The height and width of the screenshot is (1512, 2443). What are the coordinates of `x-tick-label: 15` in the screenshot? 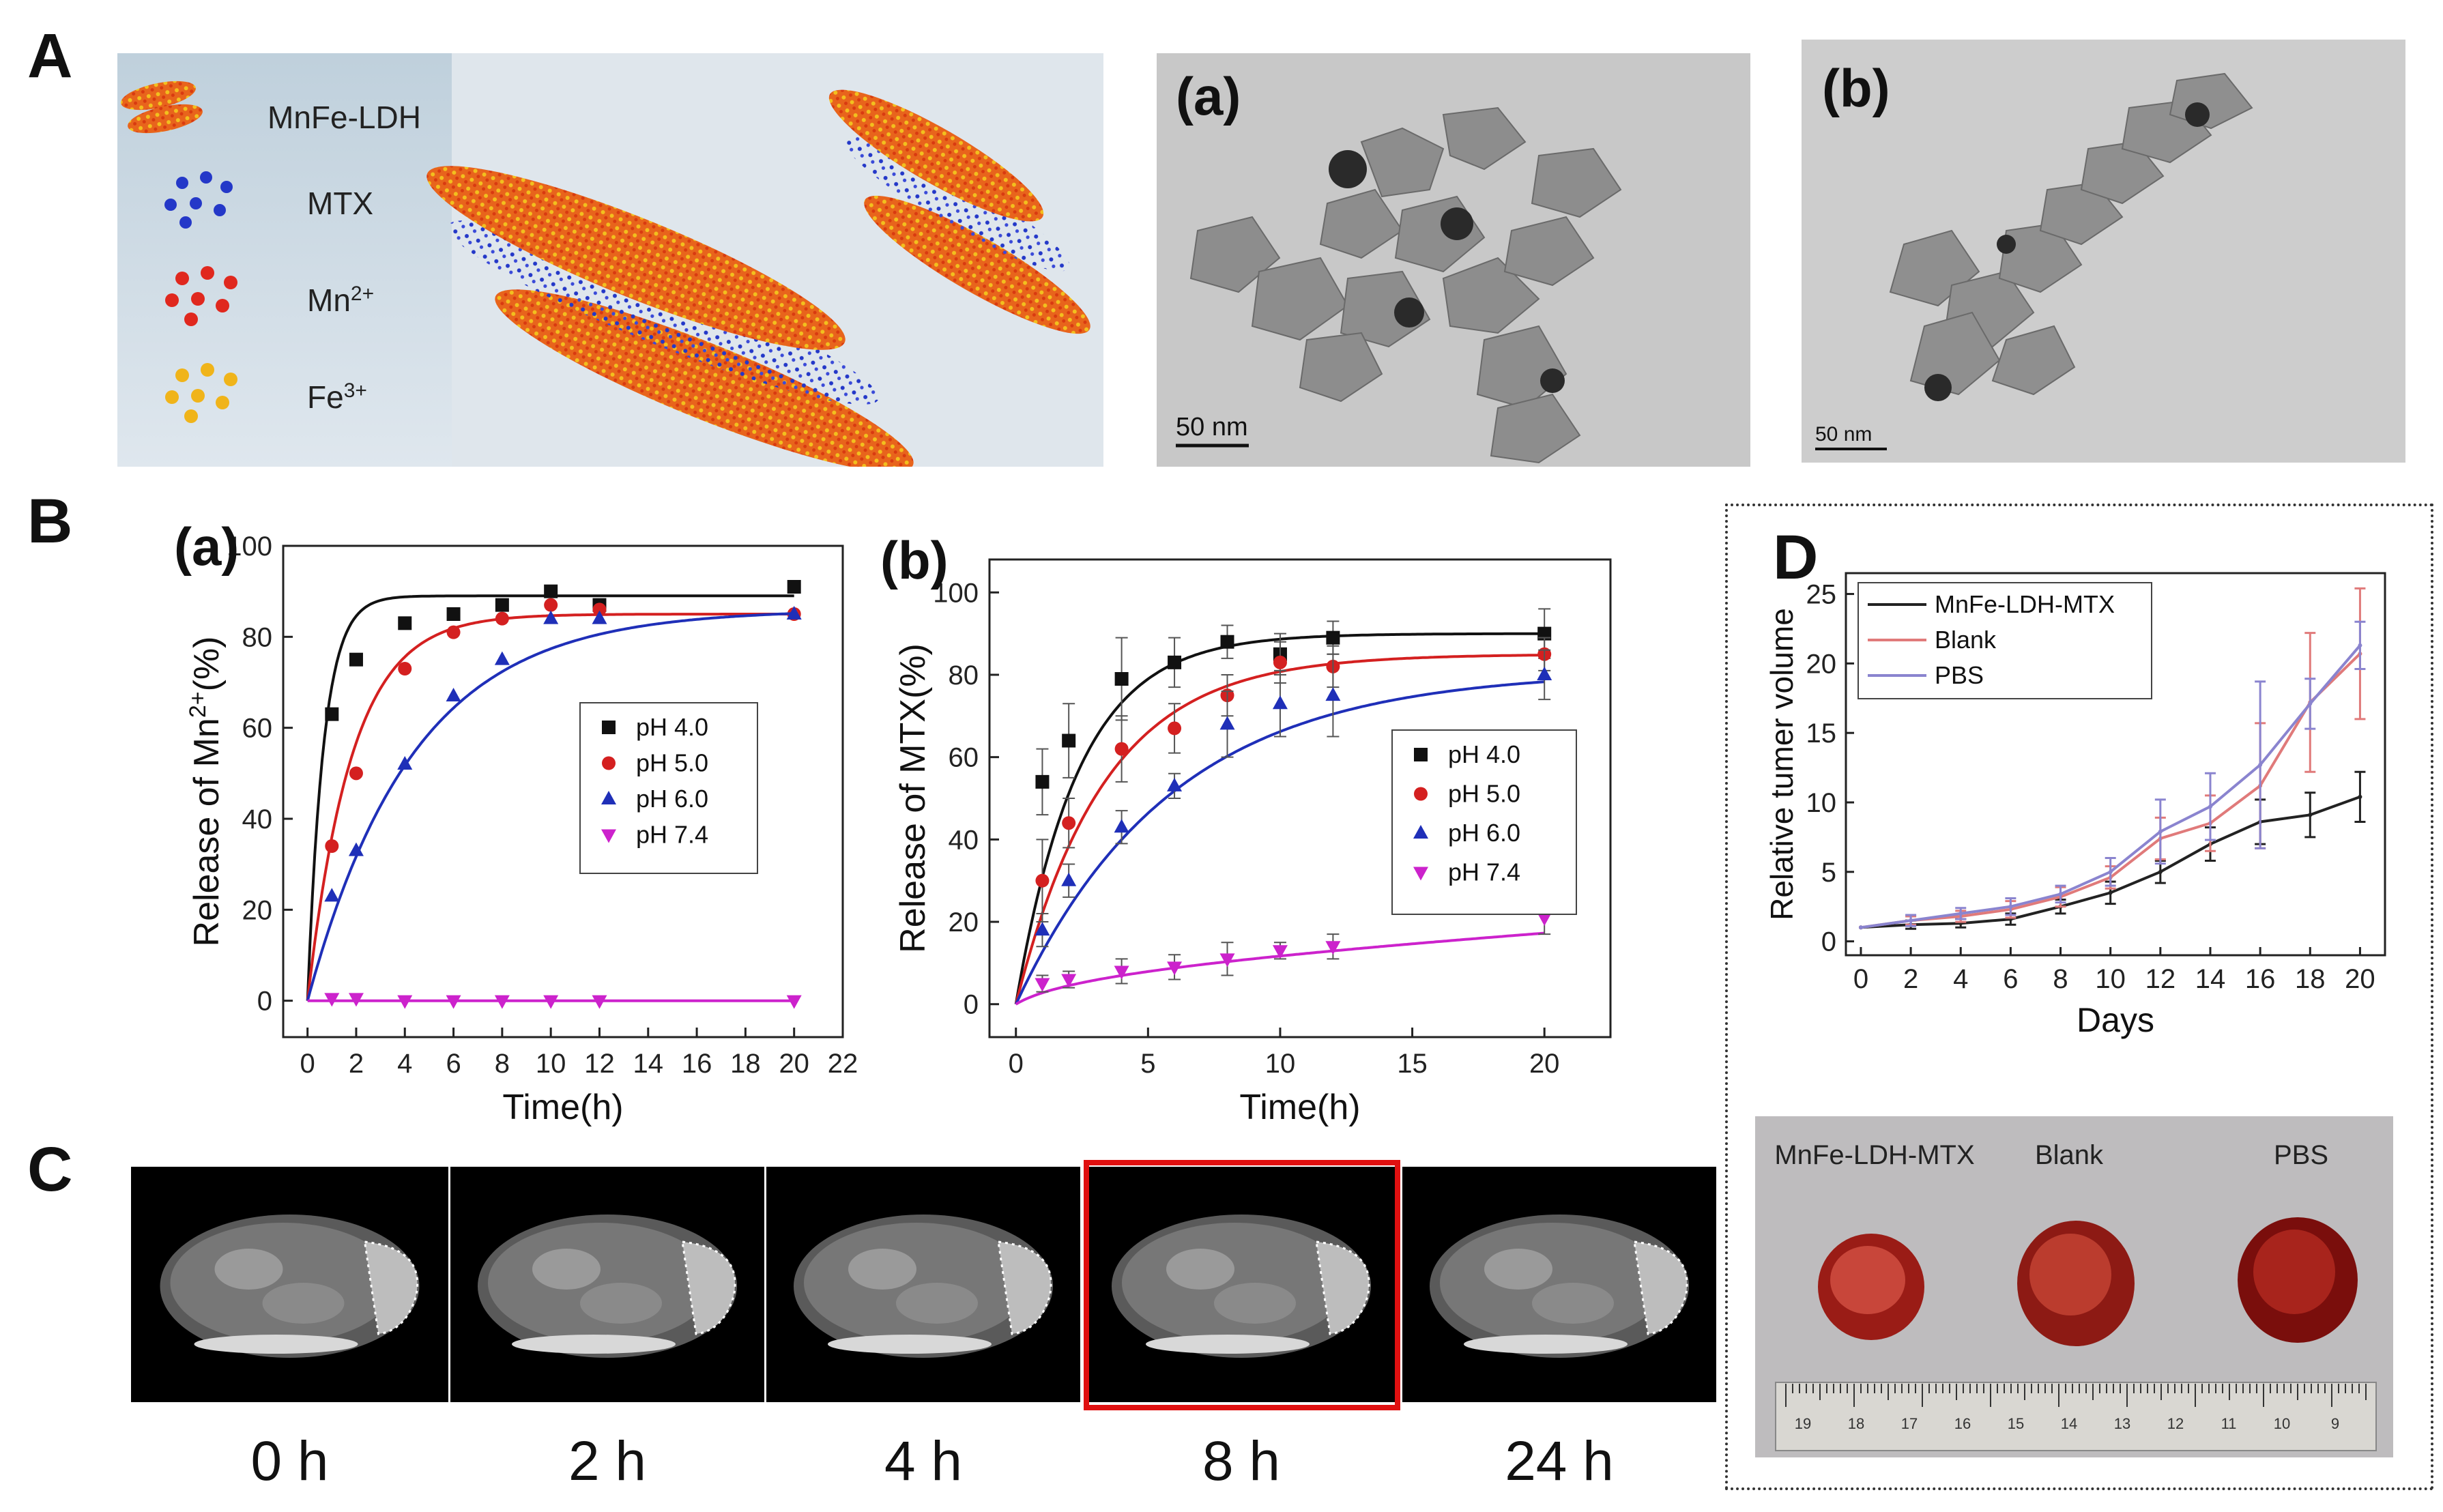 It's located at (1412, 1064).